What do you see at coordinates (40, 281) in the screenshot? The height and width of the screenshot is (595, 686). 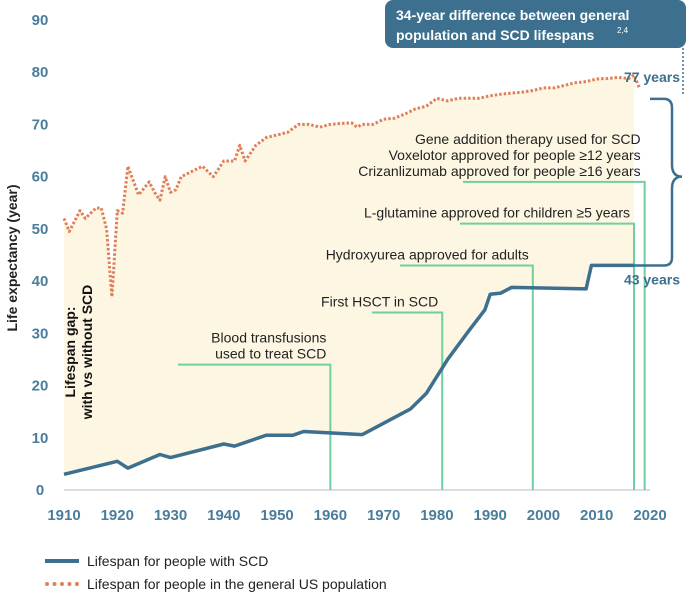 I see `y-tick-label: 40` at bounding box center [40, 281].